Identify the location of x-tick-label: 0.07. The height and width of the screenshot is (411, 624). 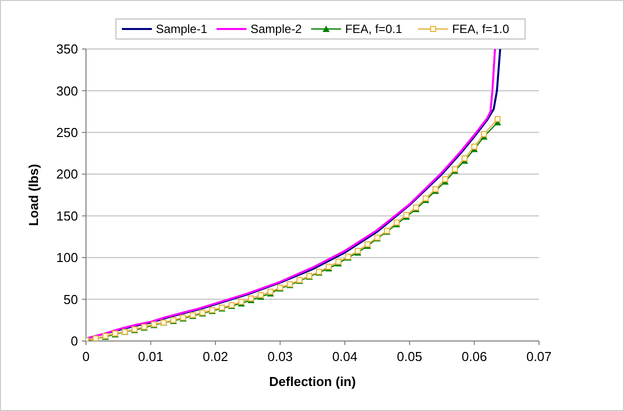
(539, 356).